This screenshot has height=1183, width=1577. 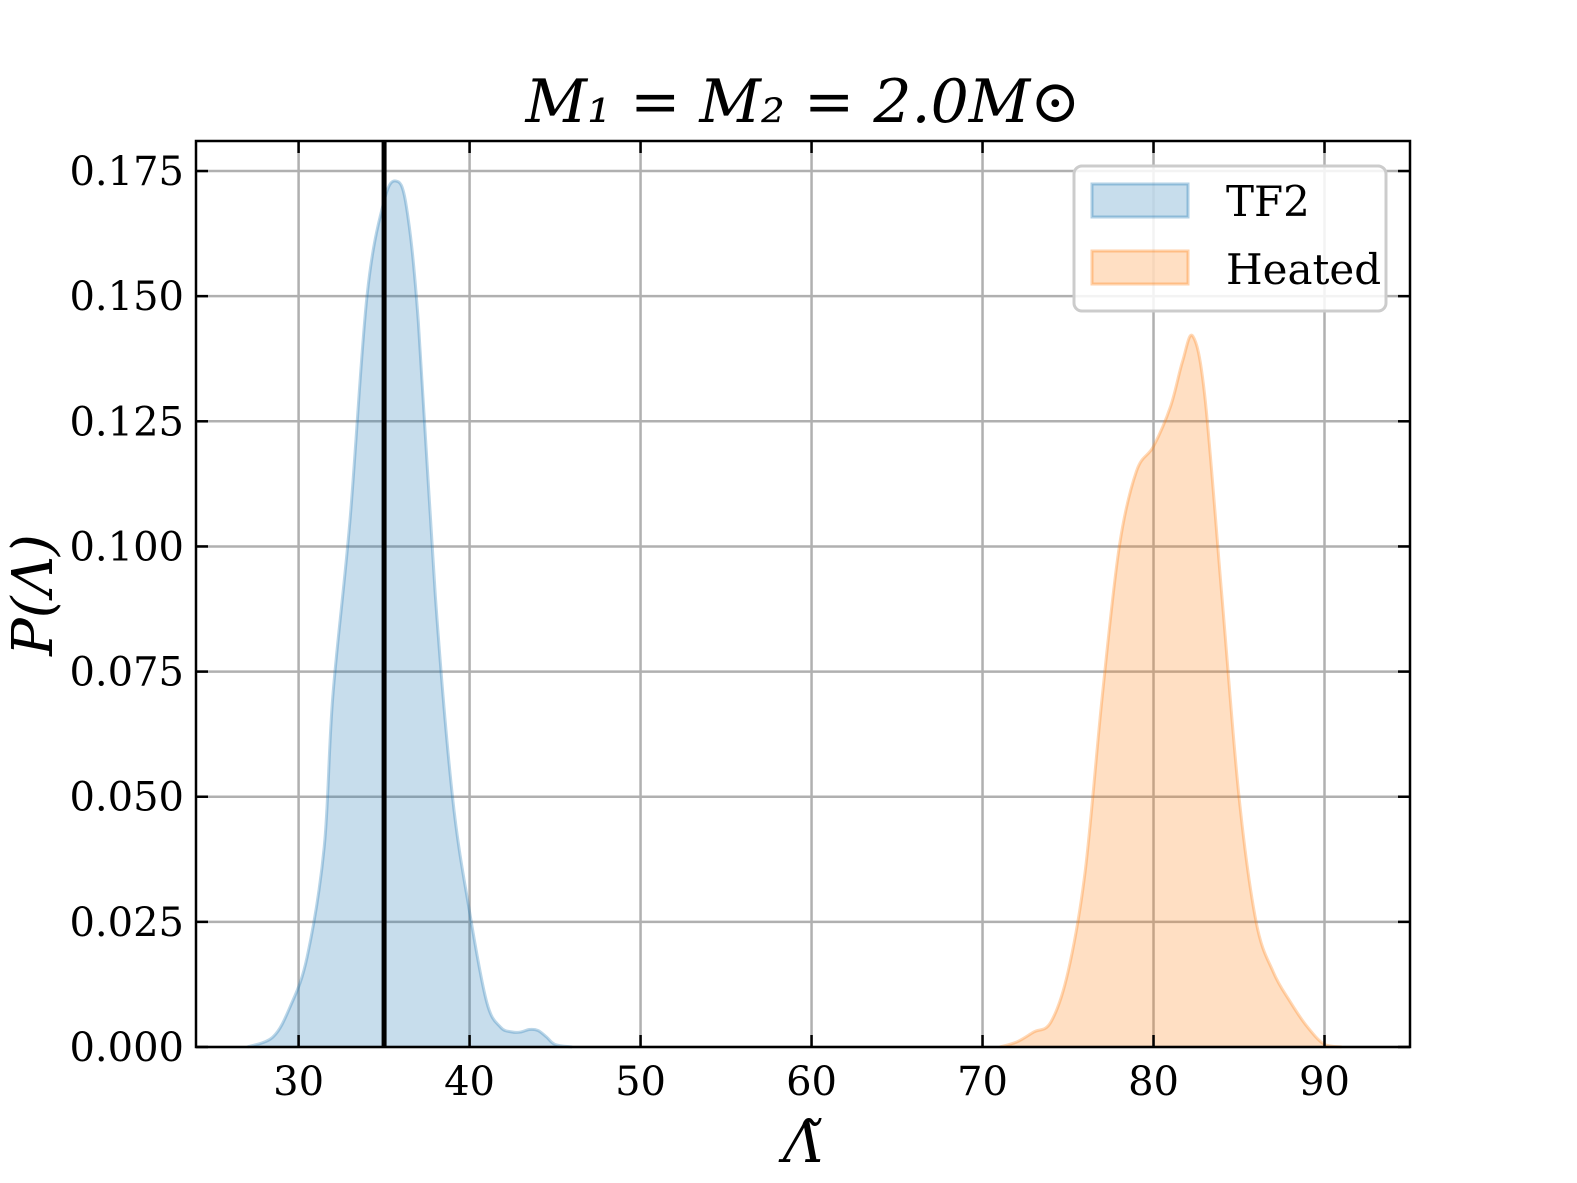 What do you see at coordinates (33, 595) in the screenshot?
I see `y-axis-label: P(Λ)` at bounding box center [33, 595].